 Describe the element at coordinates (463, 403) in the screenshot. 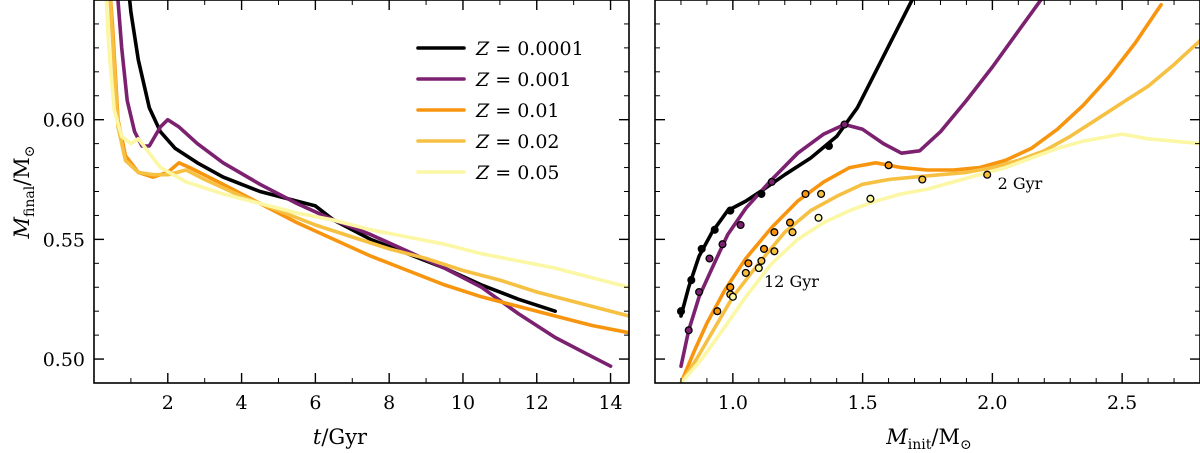

I see `left-x-tick-label: 10` at that location.